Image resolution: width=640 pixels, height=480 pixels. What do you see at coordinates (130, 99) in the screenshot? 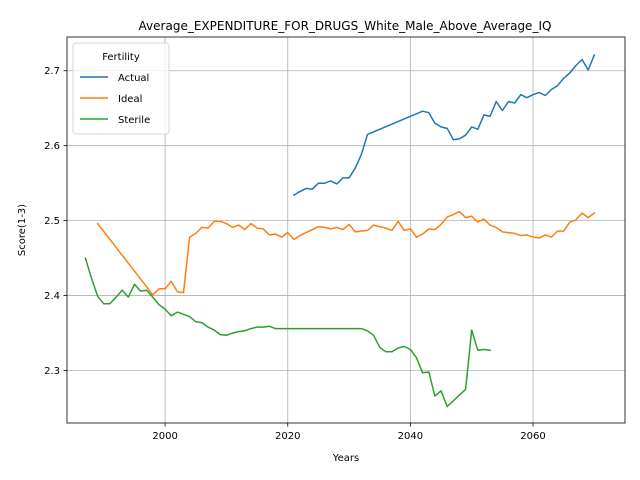
I see `legend-label-ideal: Ideal` at bounding box center [130, 99].